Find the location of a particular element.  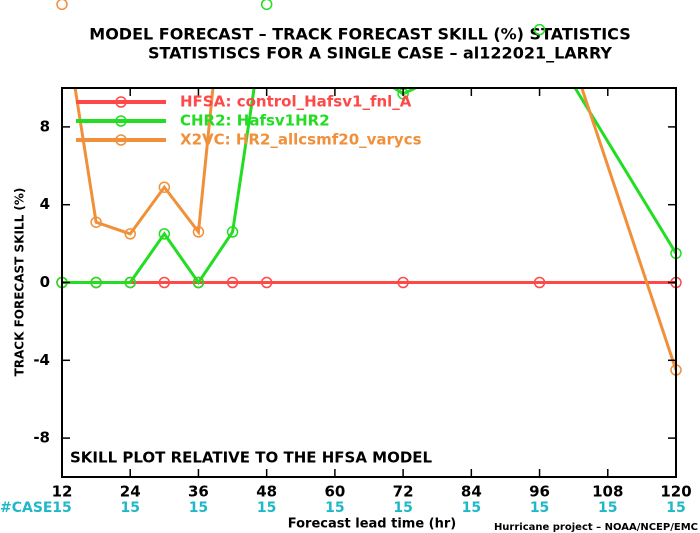

x-tick-label: 12 is located at coordinates (62, 492).